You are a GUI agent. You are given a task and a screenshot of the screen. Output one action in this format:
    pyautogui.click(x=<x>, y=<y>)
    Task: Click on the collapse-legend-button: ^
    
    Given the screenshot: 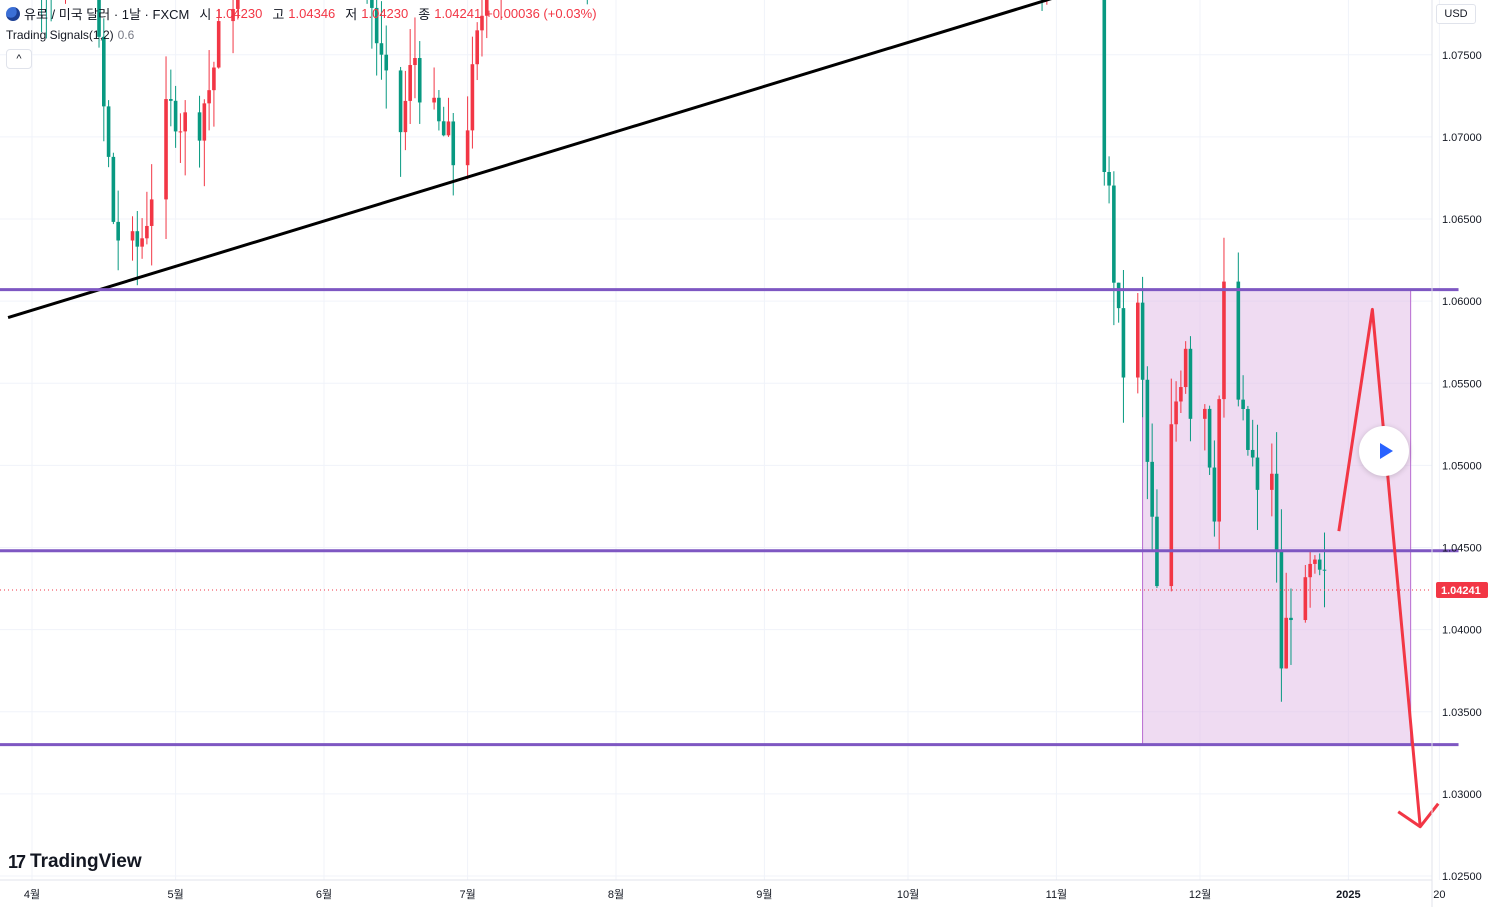 What is the action you would take?
    pyautogui.click(x=19, y=59)
    